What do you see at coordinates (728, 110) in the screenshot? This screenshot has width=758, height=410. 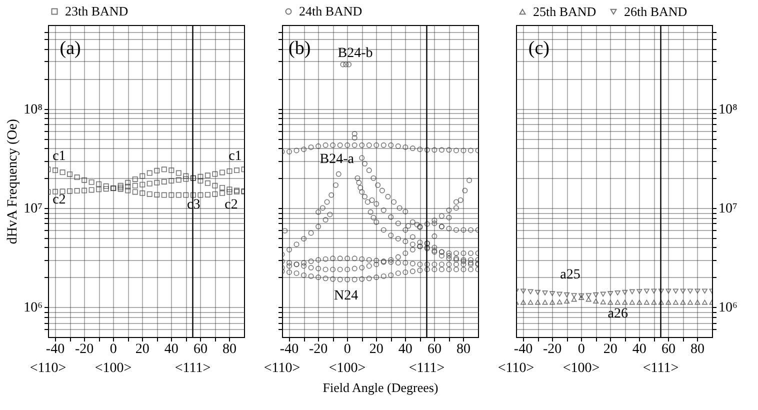 I see `y2-tick-label: 10⁸` at bounding box center [728, 110].